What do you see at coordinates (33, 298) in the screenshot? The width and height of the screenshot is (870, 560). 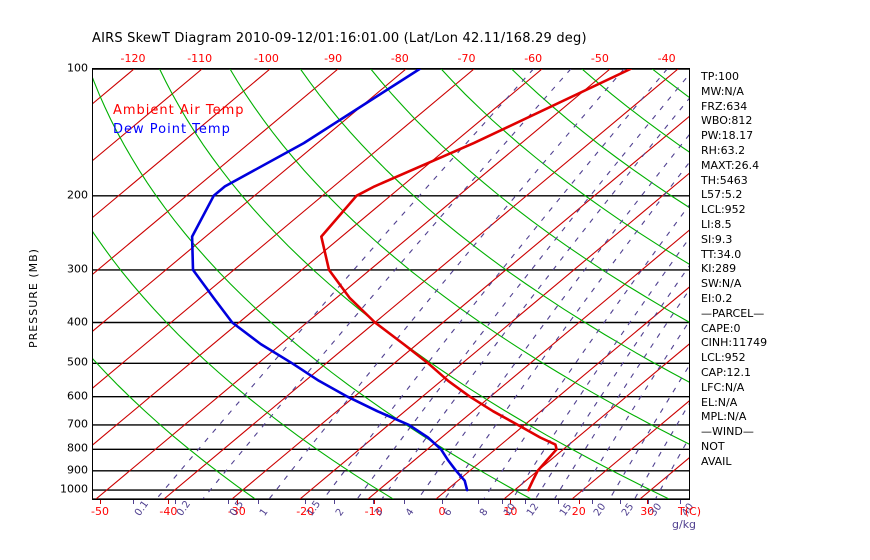 I see `y-axis-label: PRESSURE (MB)` at bounding box center [33, 298].